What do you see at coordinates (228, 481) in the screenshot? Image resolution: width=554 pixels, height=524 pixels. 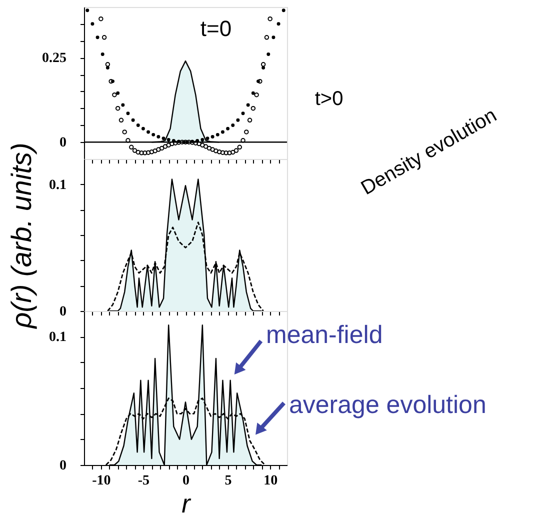 I see `x-tick-label: 5` at bounding box center [228, 481].